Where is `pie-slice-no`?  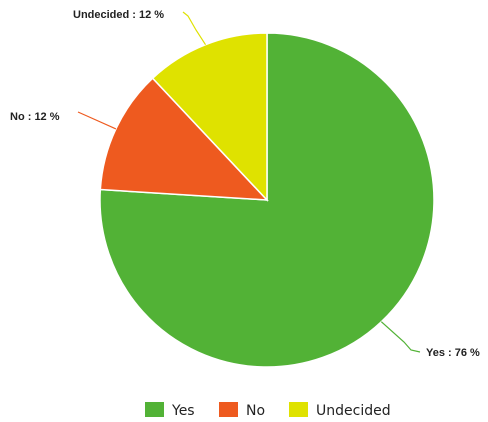 pie-slice-no is located at coordinates (184, 139).